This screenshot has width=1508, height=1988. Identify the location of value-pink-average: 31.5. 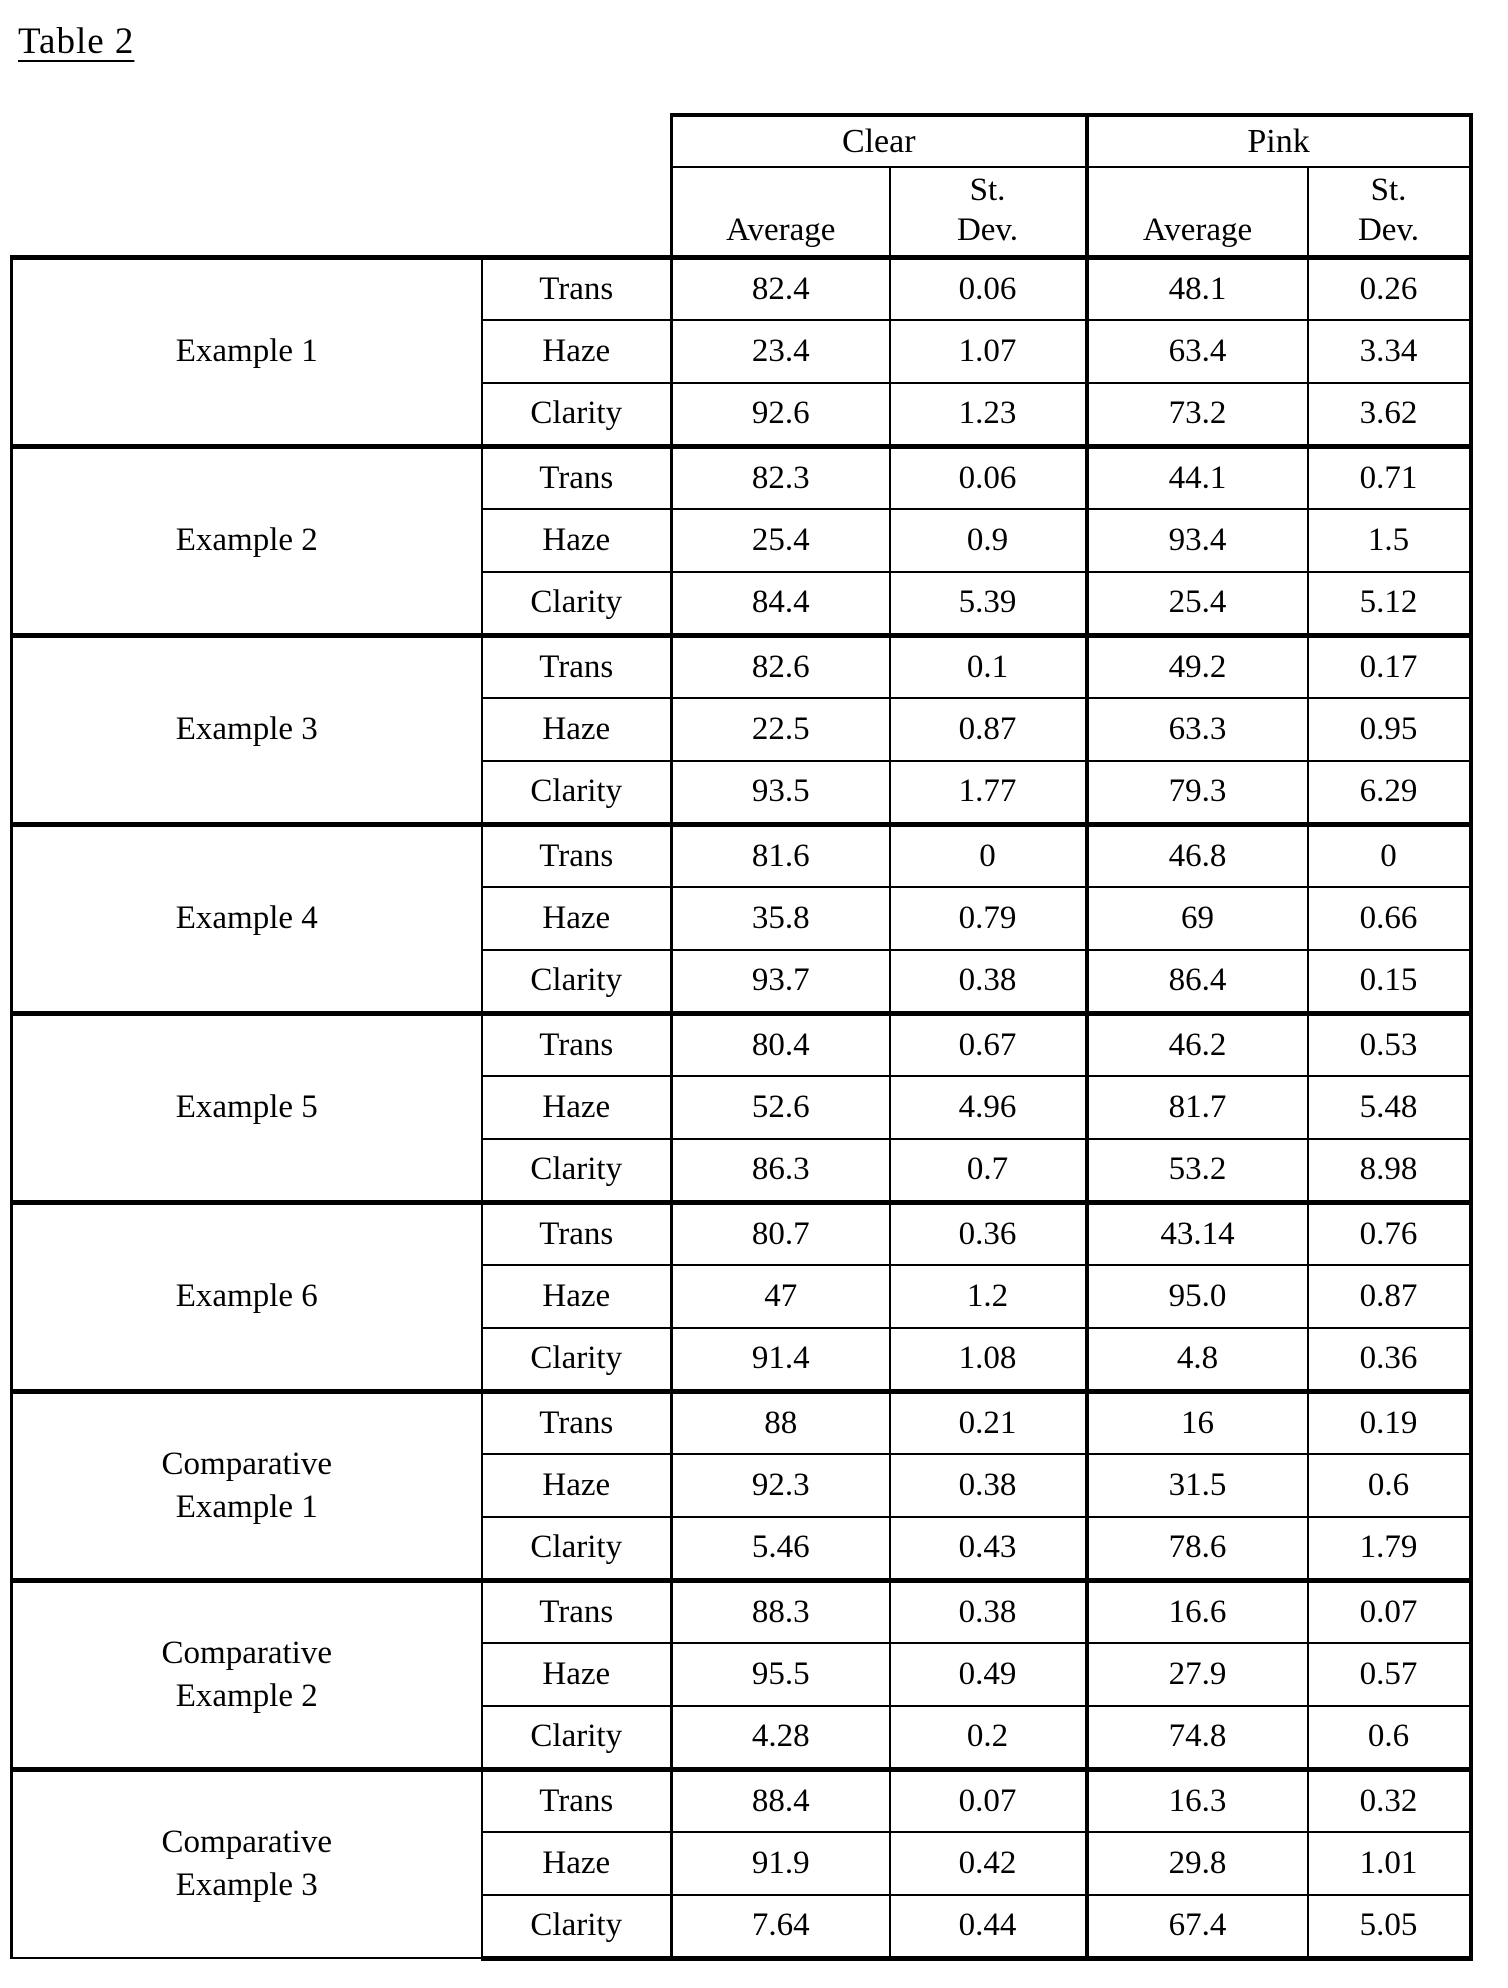
(1196, 1485).